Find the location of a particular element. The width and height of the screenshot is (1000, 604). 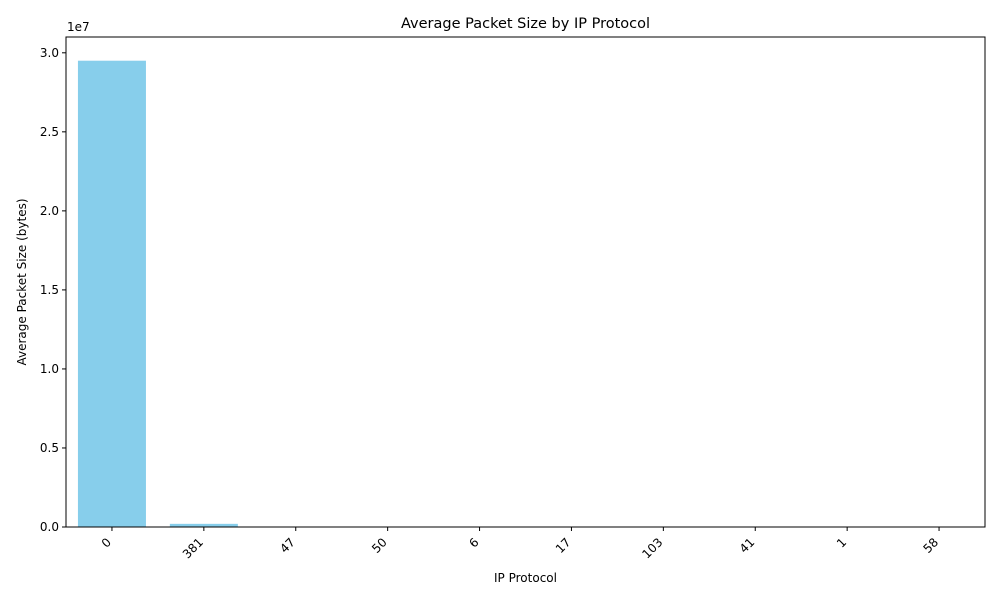

y-tick-label-6: 3.0 is located at coordinates (49, 53).